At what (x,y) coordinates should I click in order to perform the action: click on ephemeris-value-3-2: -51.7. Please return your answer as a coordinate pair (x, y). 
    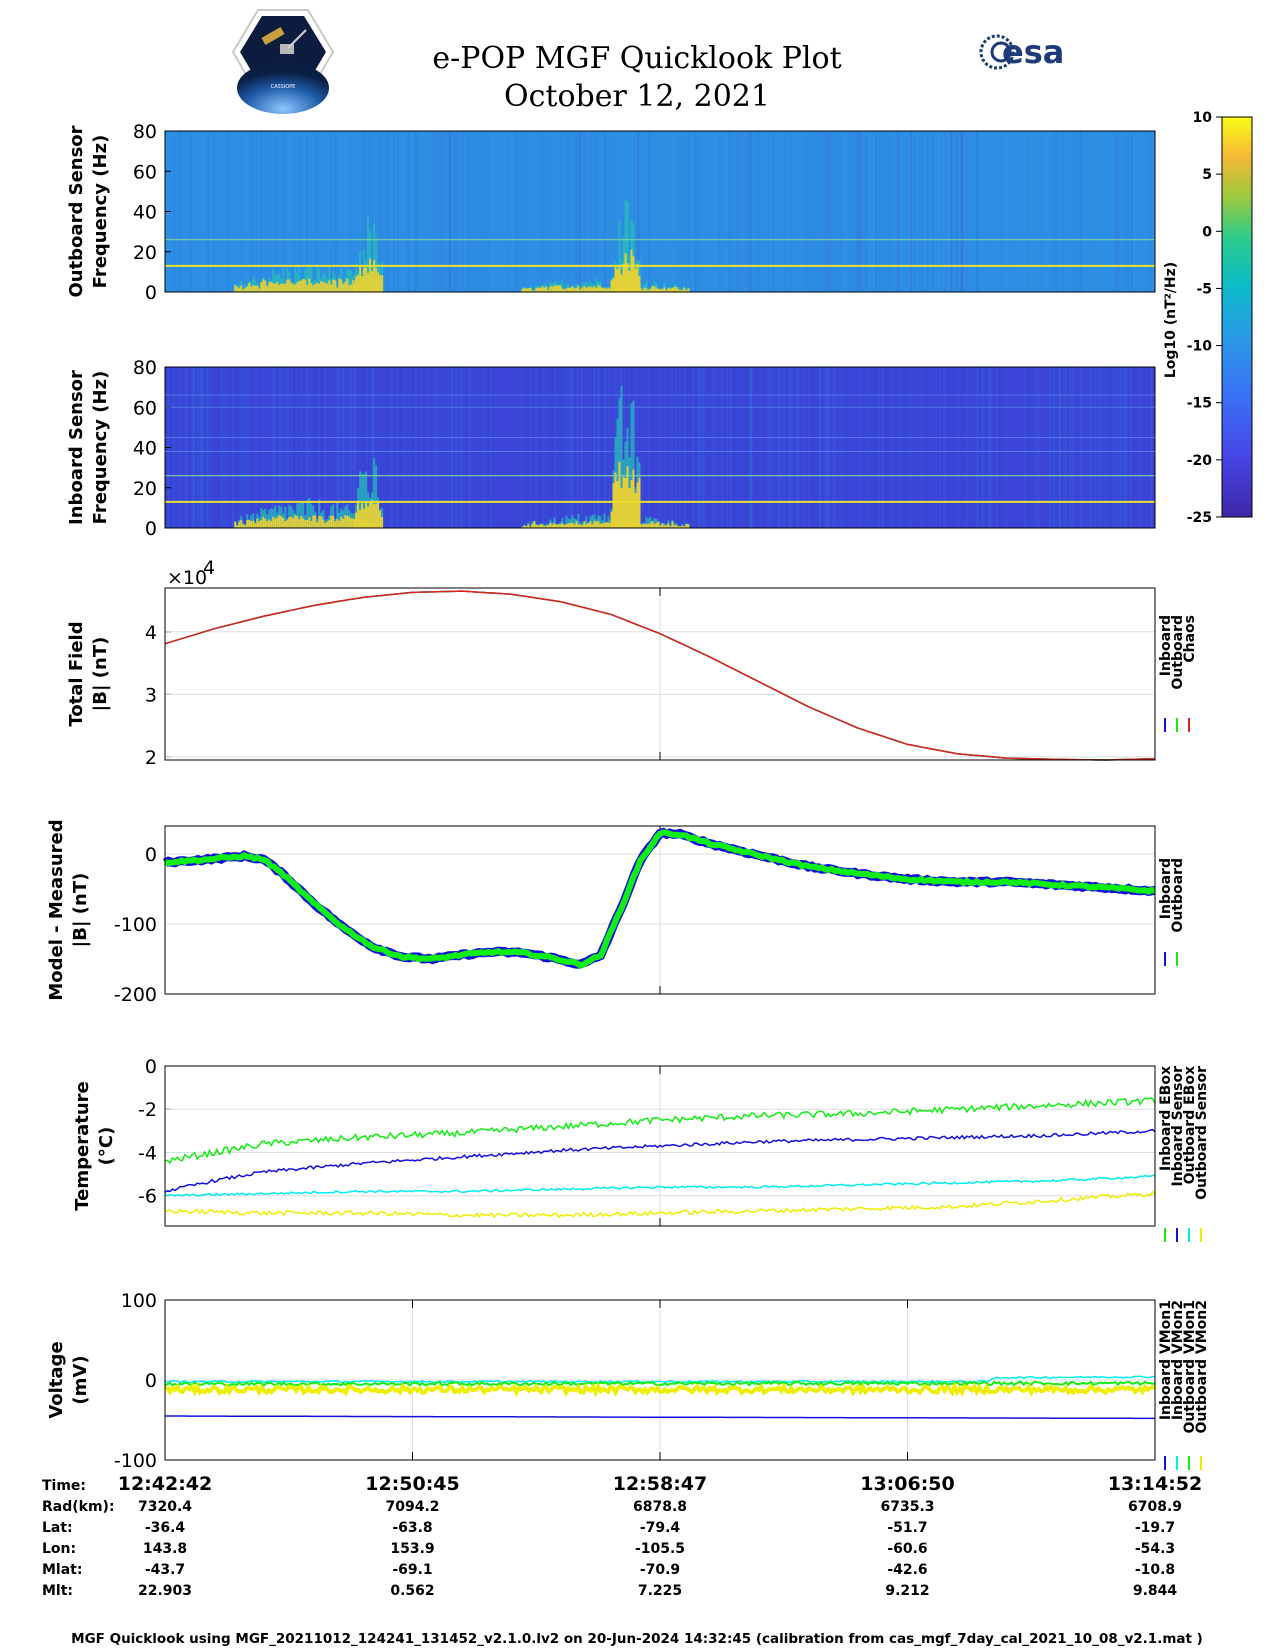
    Looking at the image, I should click on (907, 1528).